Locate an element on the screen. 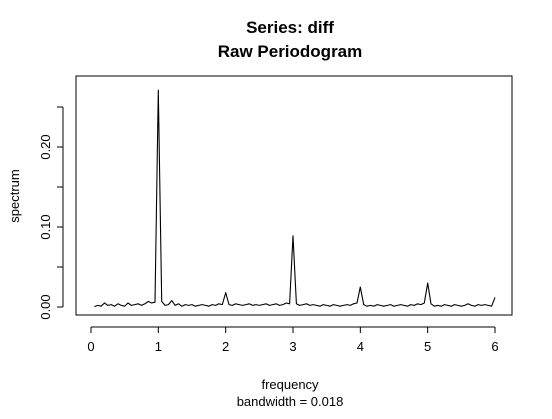  chart-subtitle: Raw Periodogram is located at coordinates (290, 51).